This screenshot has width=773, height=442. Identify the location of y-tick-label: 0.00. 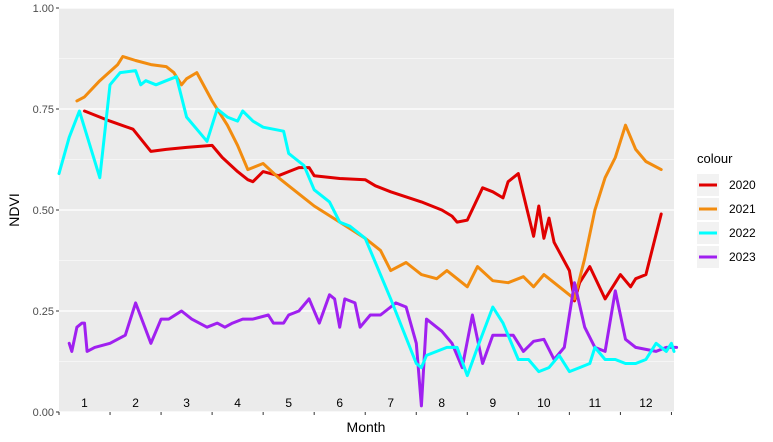
(43, 413).